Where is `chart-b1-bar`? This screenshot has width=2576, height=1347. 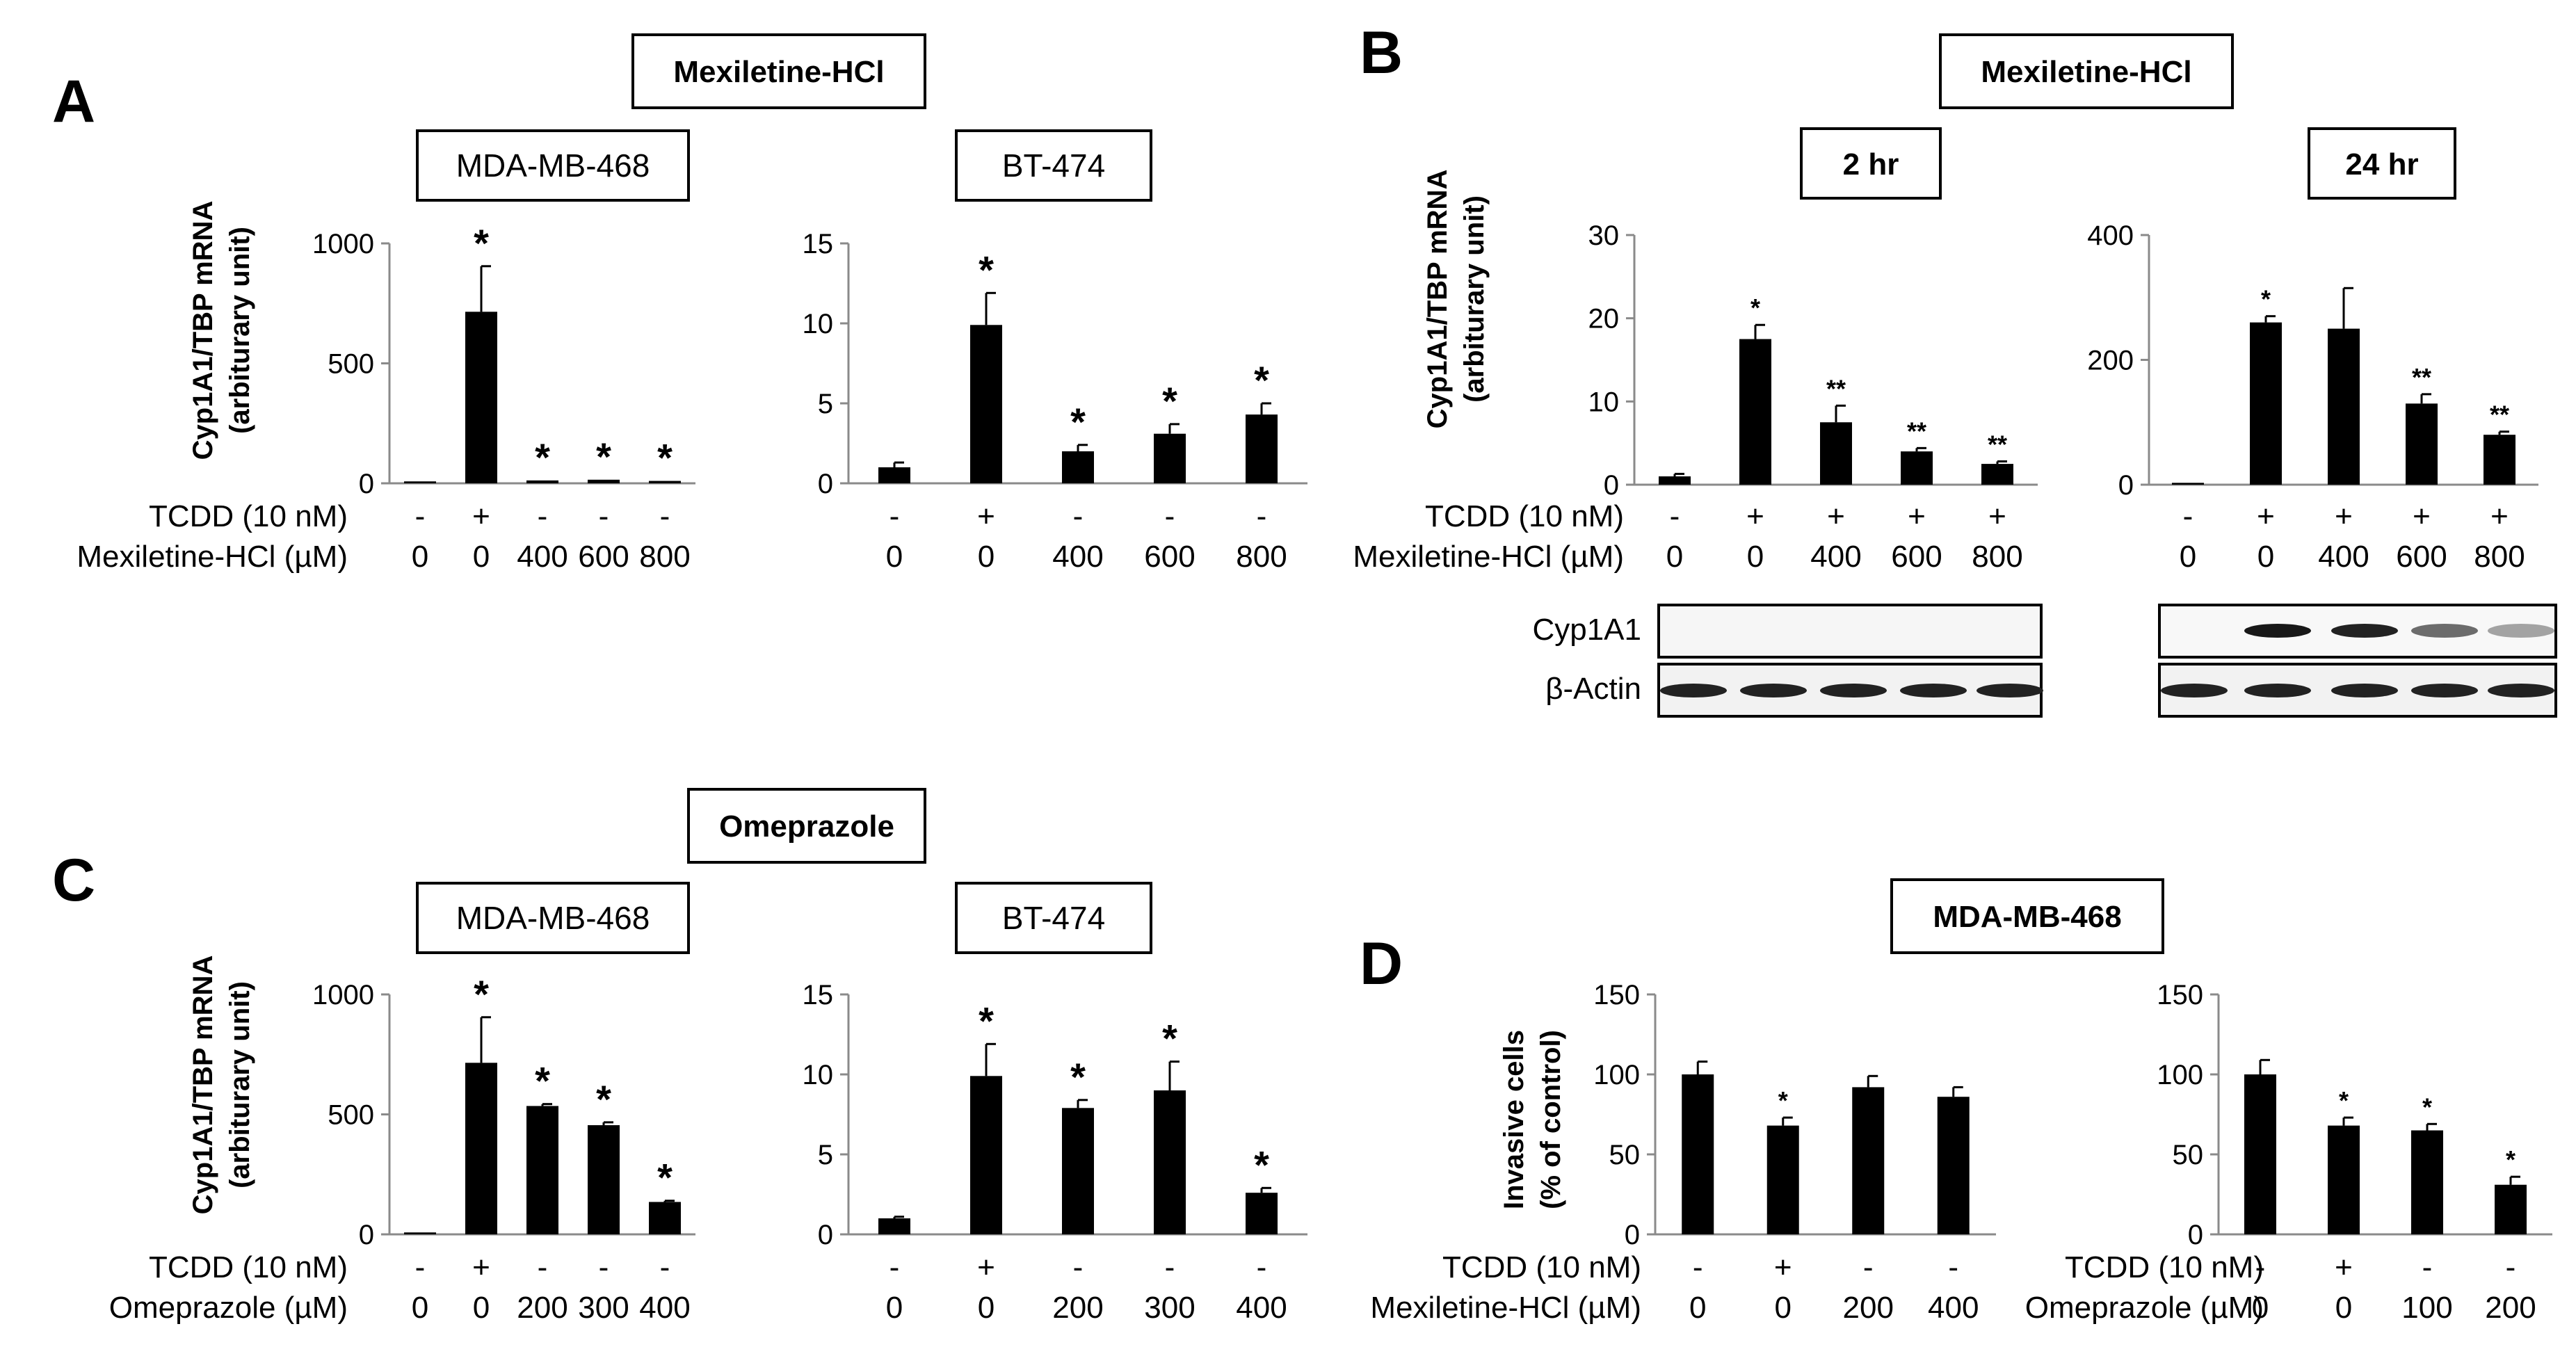 chart-b1-bar is located at coordinates (1675, 481).